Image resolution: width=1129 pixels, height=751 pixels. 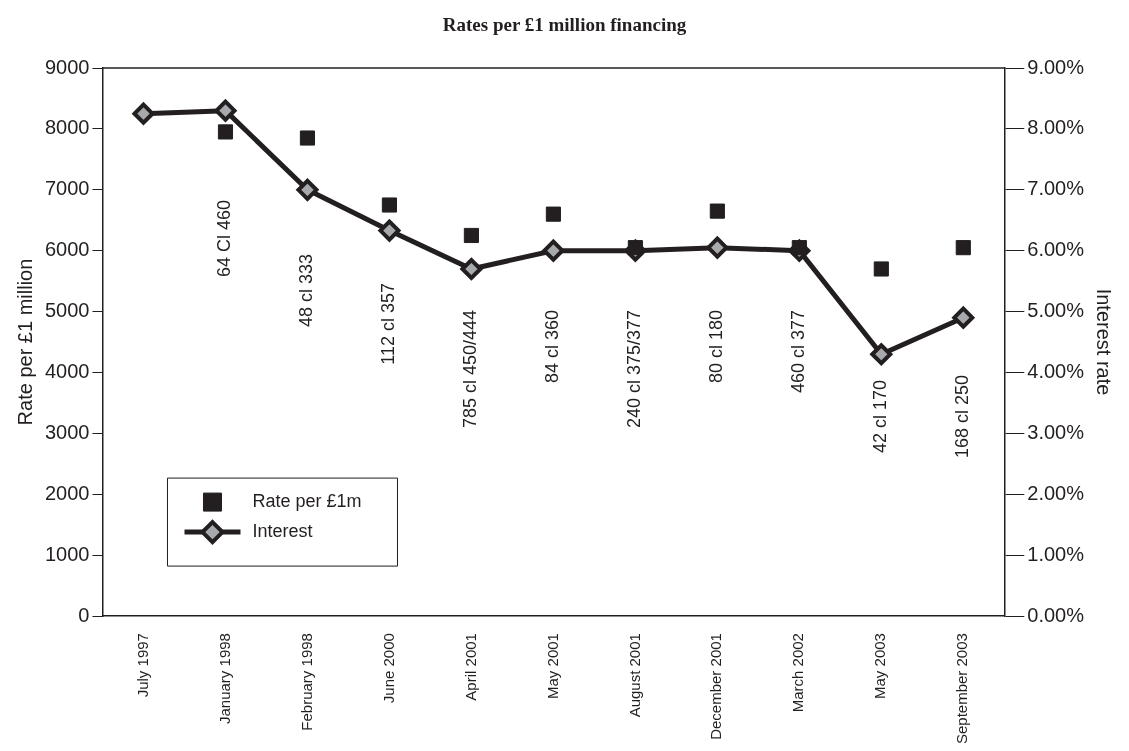 I want to click on y2-tick-label: 4.00%, so click(x=1056, y=371).